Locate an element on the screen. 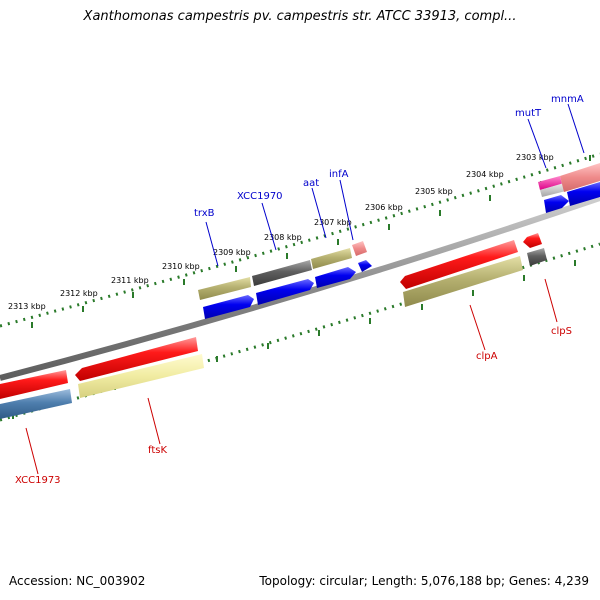  ruler-label-2303: 2303 kbp is located at coordinates (535, 157).